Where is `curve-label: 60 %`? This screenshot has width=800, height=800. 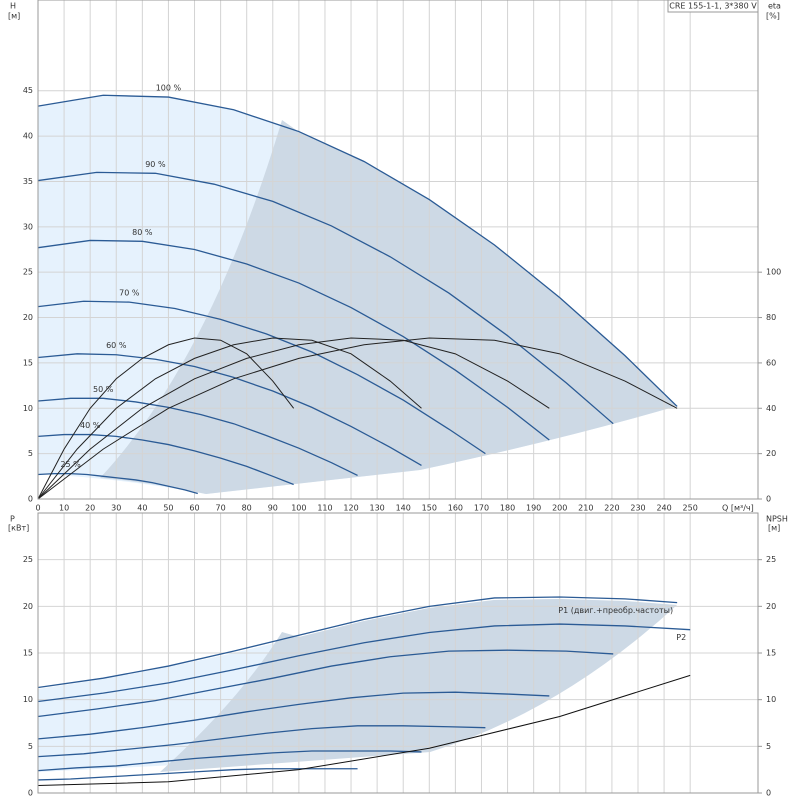
curve-label: 60 % is located at coordinates (116, 345).